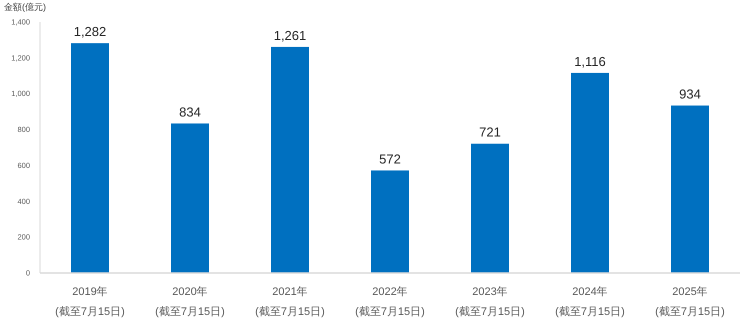  I want to click on data-label: 721, so click(490, 132).